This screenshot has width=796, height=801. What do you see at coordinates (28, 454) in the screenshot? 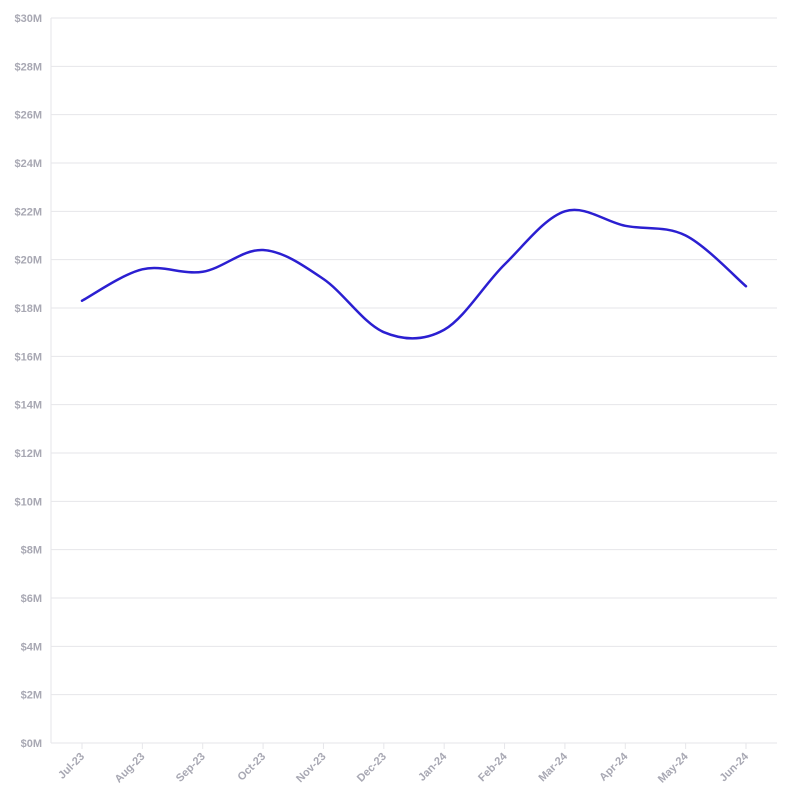
I see `y-tick-label: $12M` at bounding box center [28, 454].